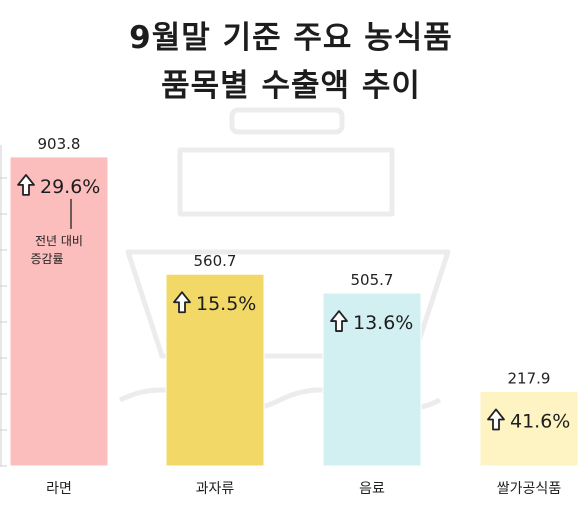  What do you see at coordinates (372, 489) in the screenshot?
I see `category-label: 음료` at bounding box center [372, 489].